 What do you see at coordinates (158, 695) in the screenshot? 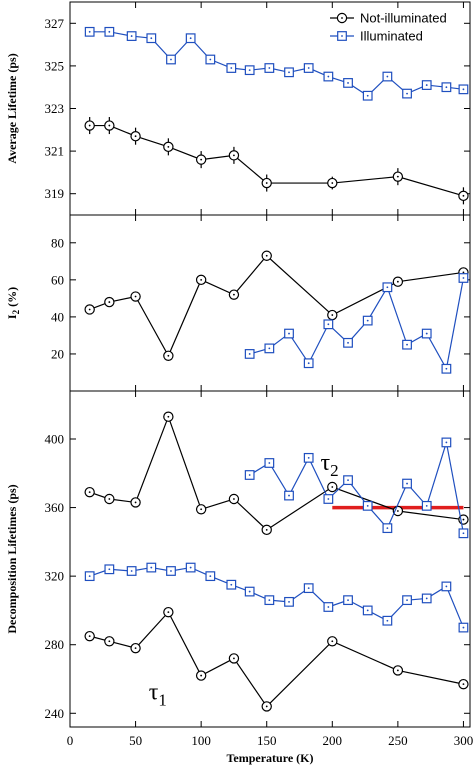
I see `tau1-label: τ1` at bounding box center [158, 695].